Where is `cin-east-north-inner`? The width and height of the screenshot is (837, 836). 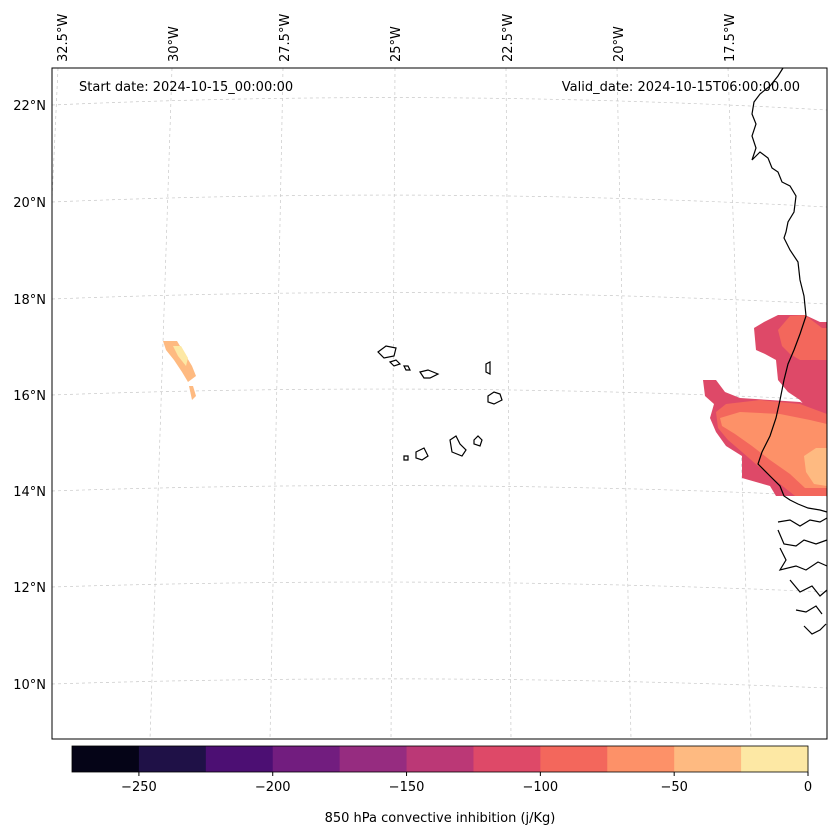 cin-east-north-inner is located at coordinates (802, 337).